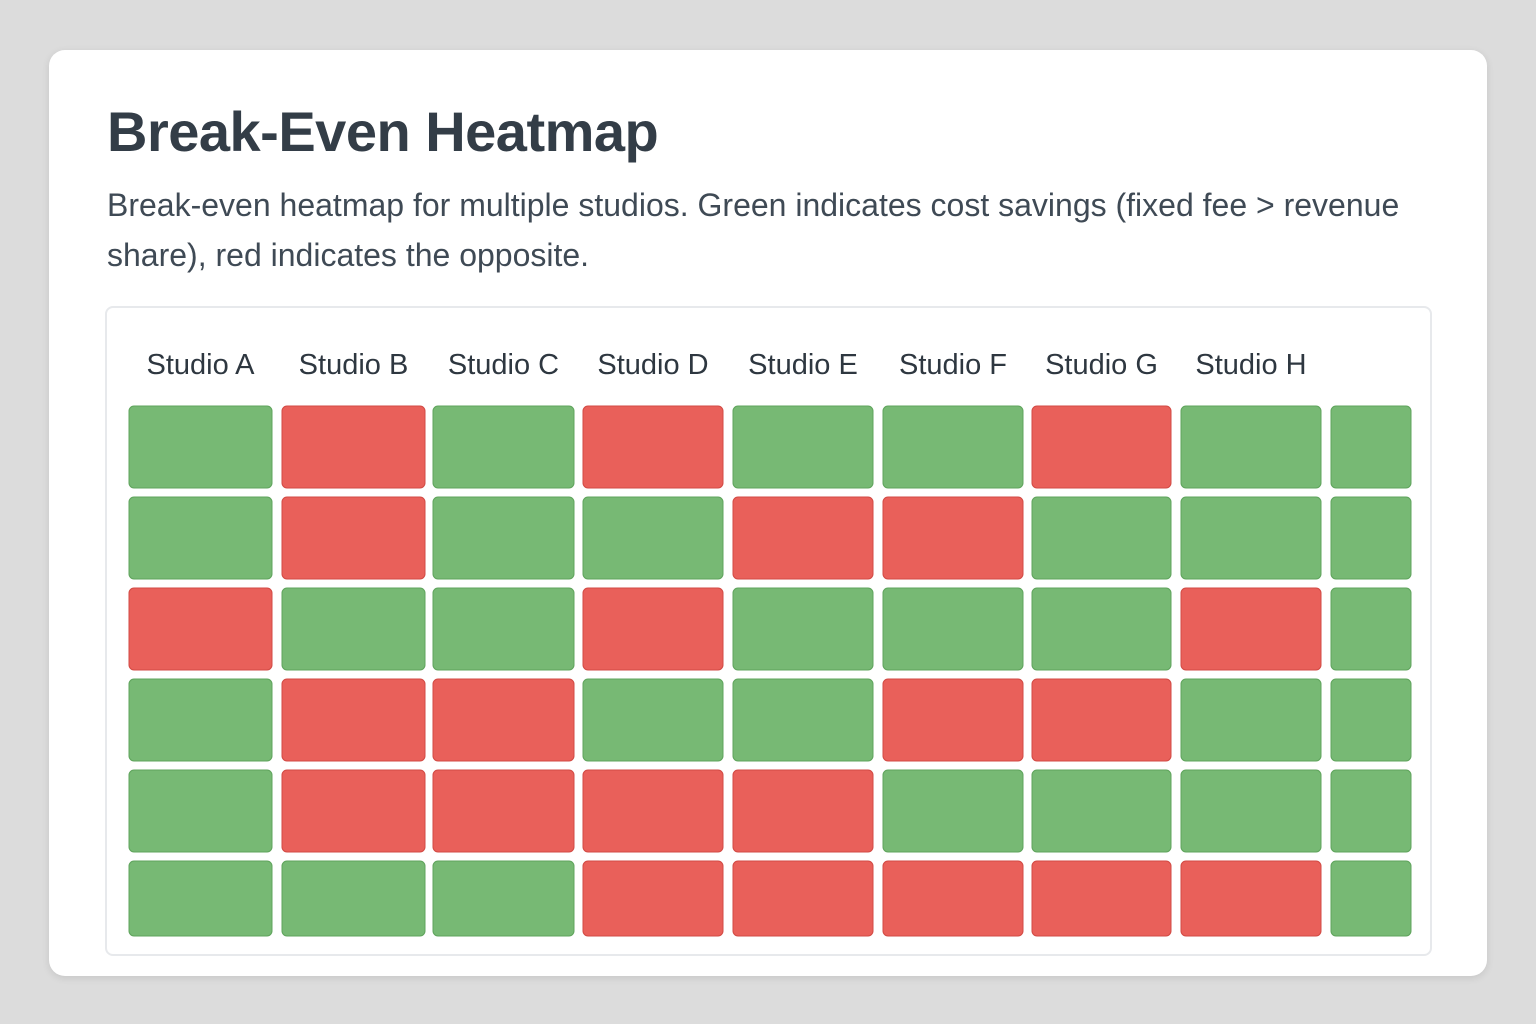  What do you see at coordinates (652, 365) in the screenshot?
I see `column-label: Studio D` at bounding box center [652, 365].